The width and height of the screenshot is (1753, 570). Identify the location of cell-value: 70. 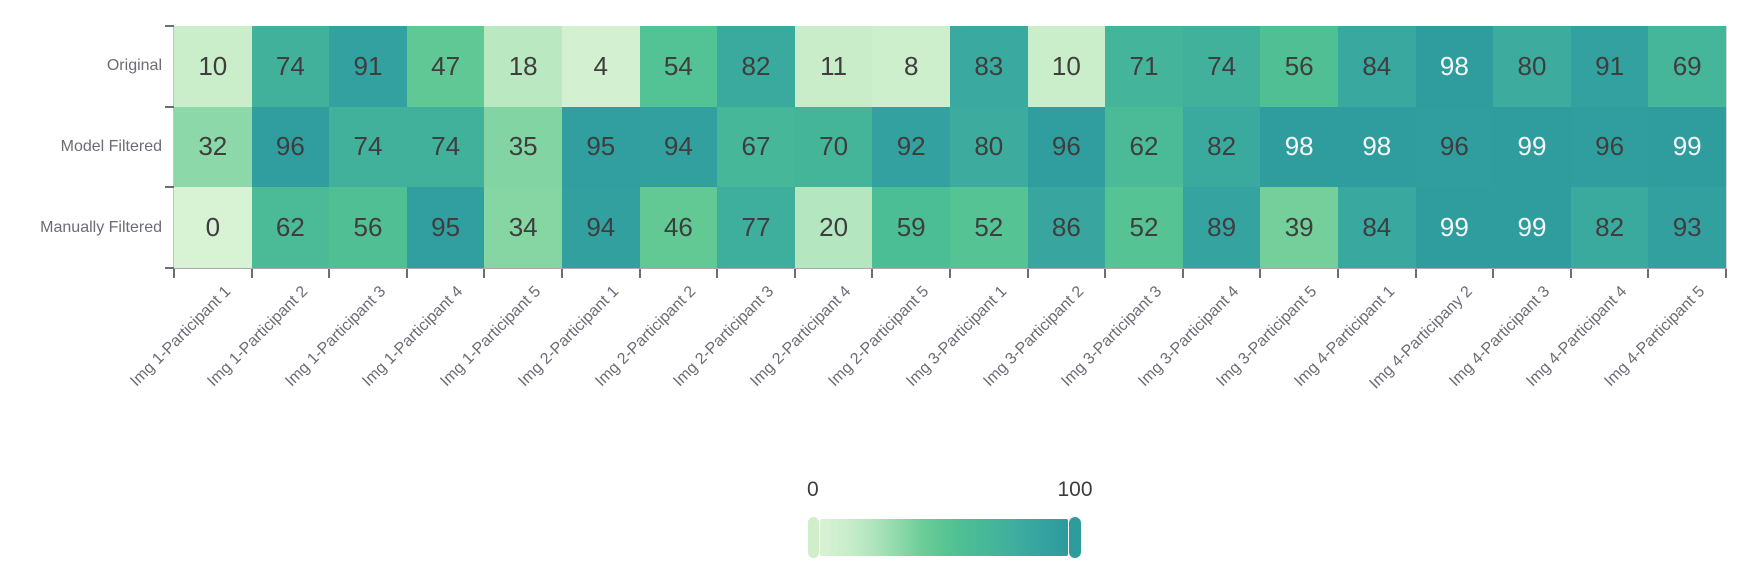
(834, 146).